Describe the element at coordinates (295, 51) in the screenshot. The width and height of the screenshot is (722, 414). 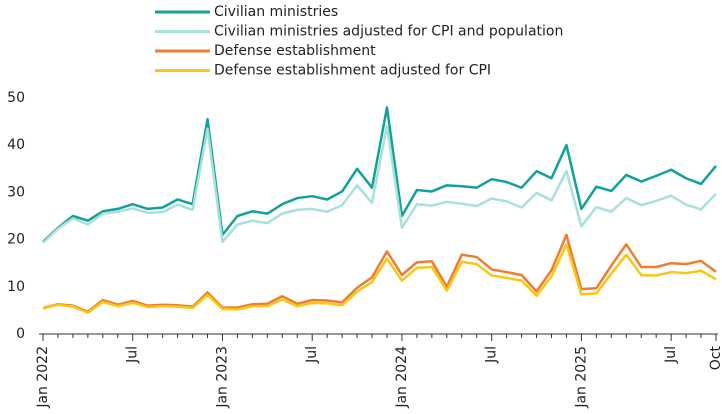
I see `legend-label: Defense establishment` at that location.